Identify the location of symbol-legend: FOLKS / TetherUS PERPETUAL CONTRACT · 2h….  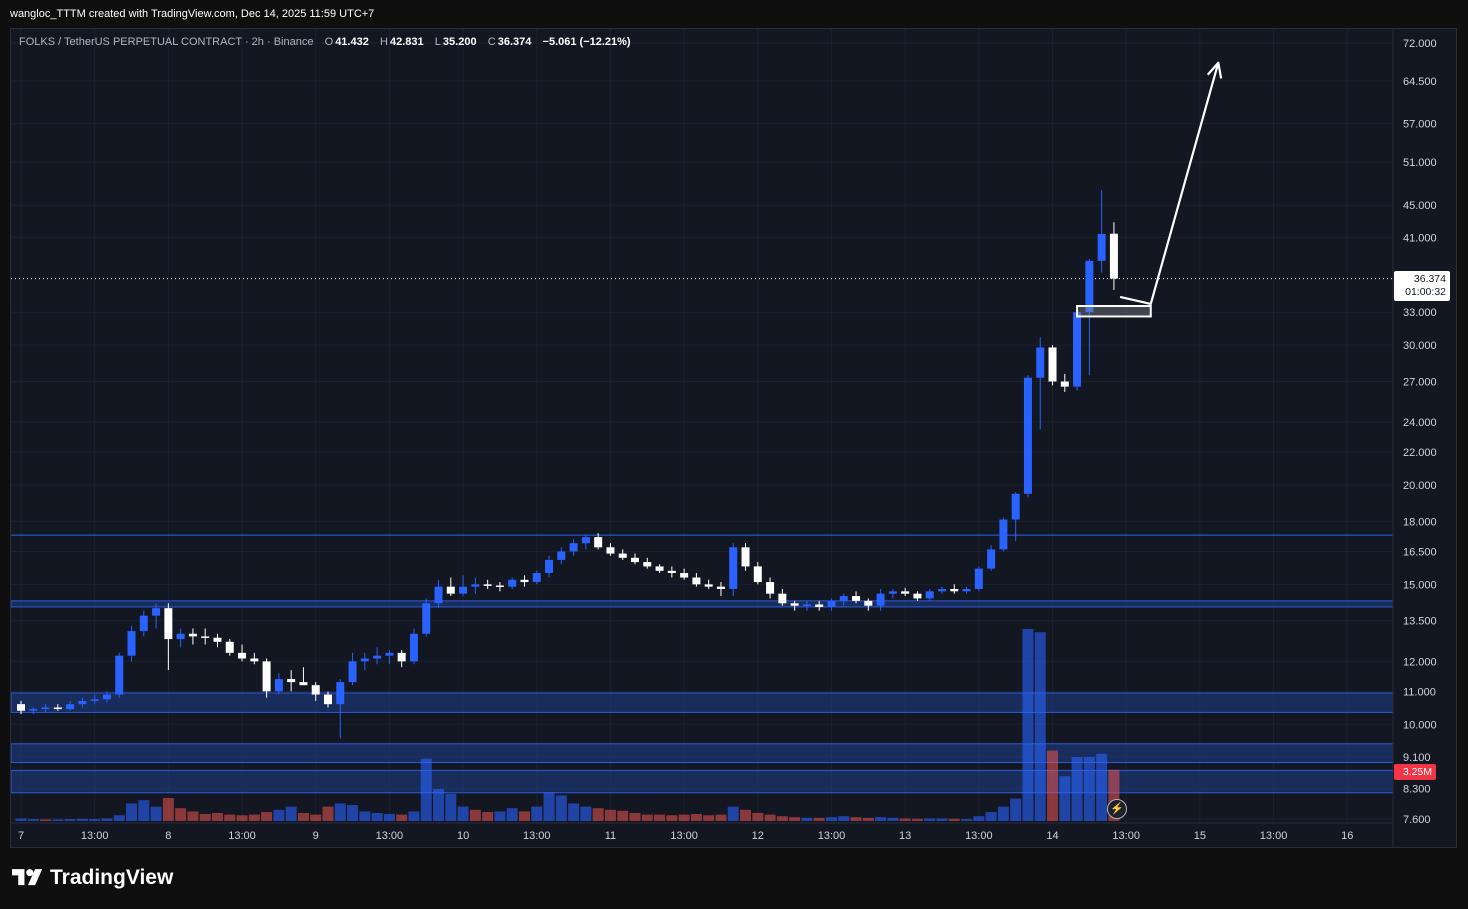
(326, 42).